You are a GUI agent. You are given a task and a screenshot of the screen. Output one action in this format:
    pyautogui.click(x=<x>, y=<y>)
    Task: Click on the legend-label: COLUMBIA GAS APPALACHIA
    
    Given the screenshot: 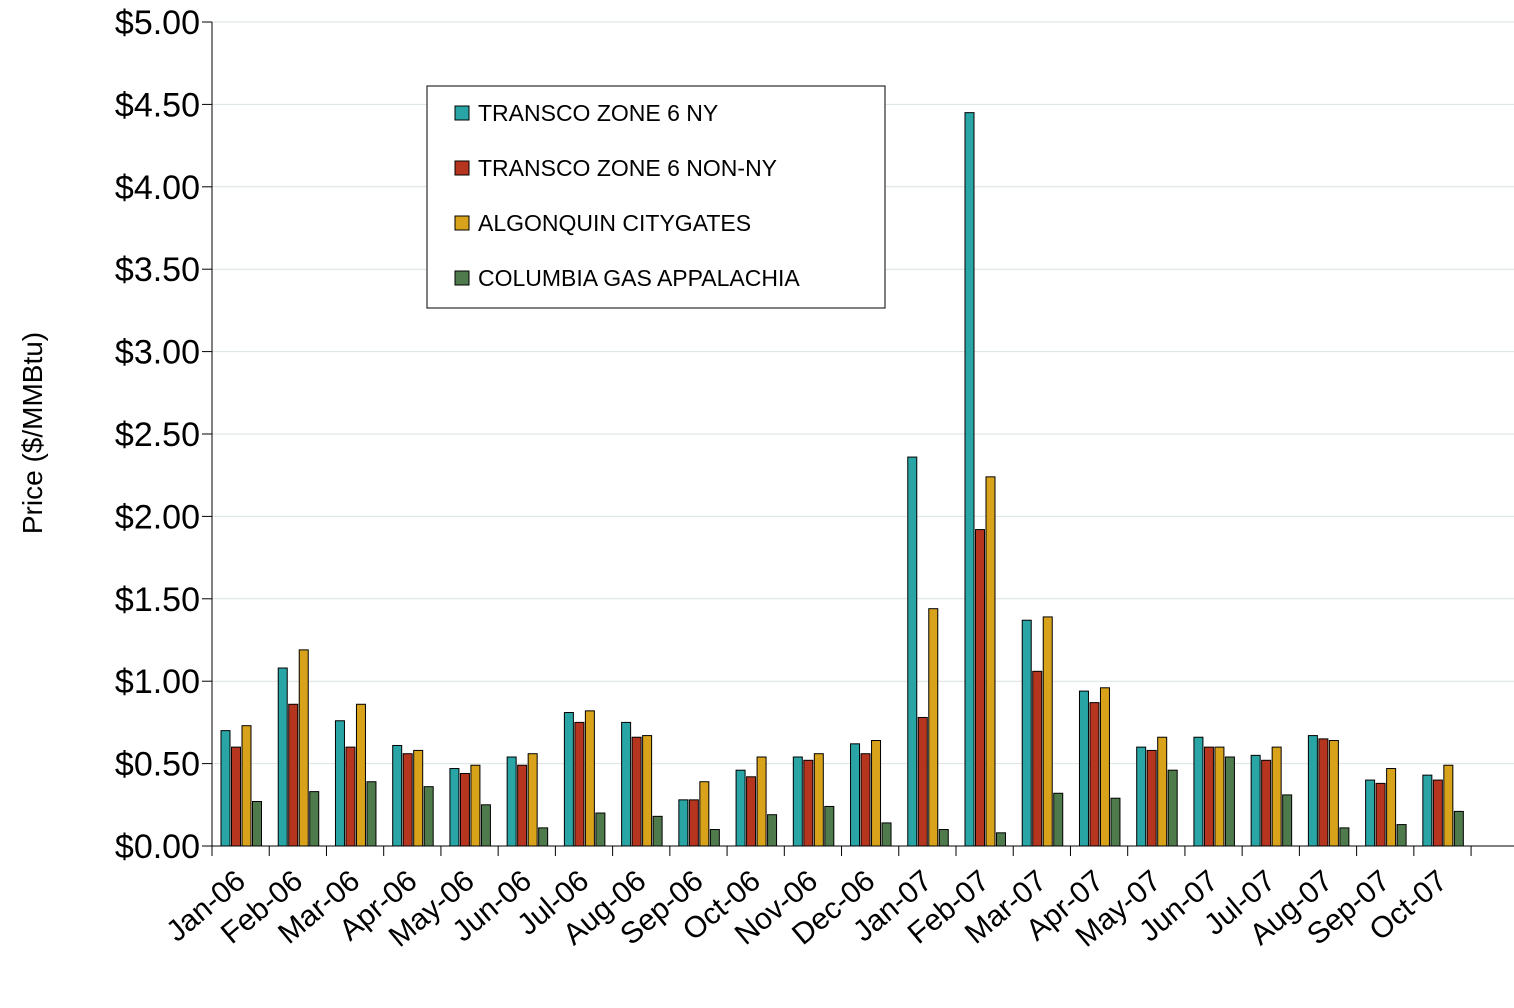 What is the action you would take?
    pyautogui.click(x=639, y=278)
    